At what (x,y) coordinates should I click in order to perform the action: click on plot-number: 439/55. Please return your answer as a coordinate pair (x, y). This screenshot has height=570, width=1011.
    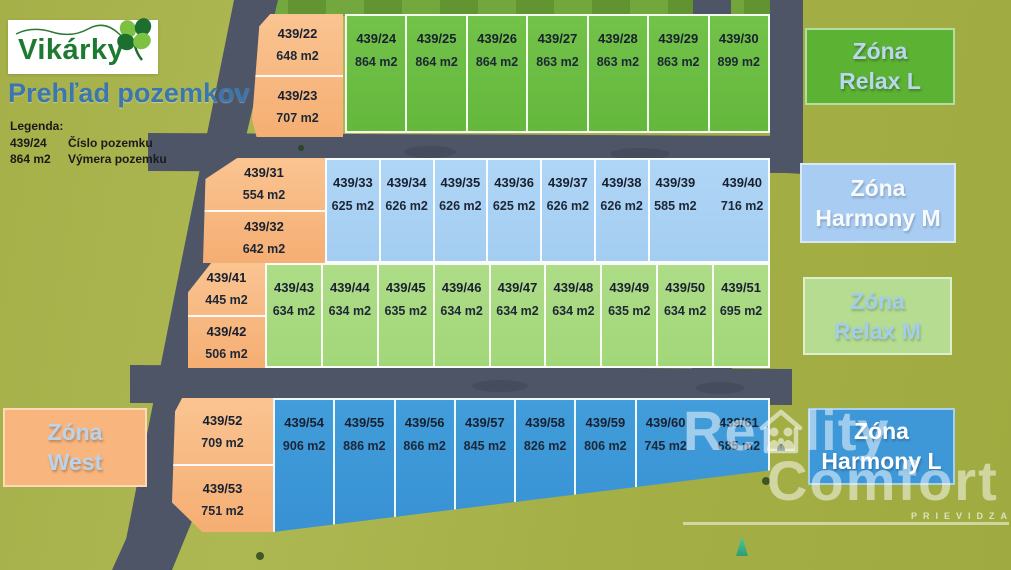
    Looking at the image, I should click on (364, 422).